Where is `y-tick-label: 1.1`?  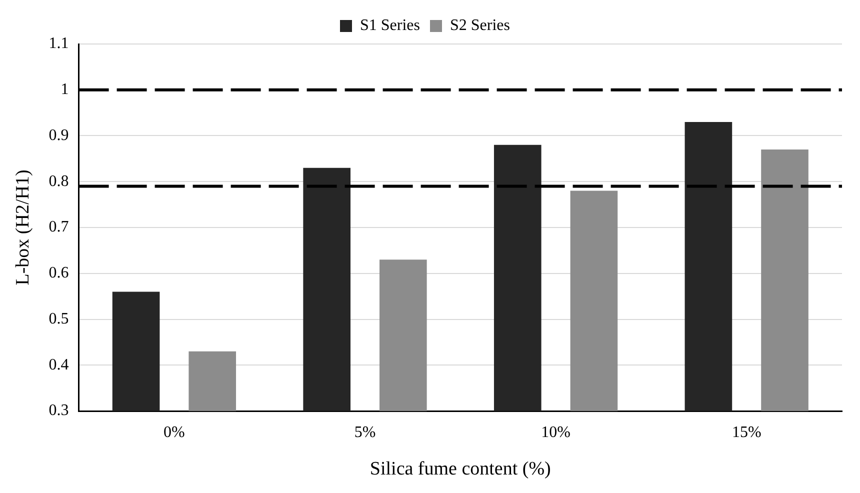
y-tick-label: 1.1 is located at coordinates (58, 43).